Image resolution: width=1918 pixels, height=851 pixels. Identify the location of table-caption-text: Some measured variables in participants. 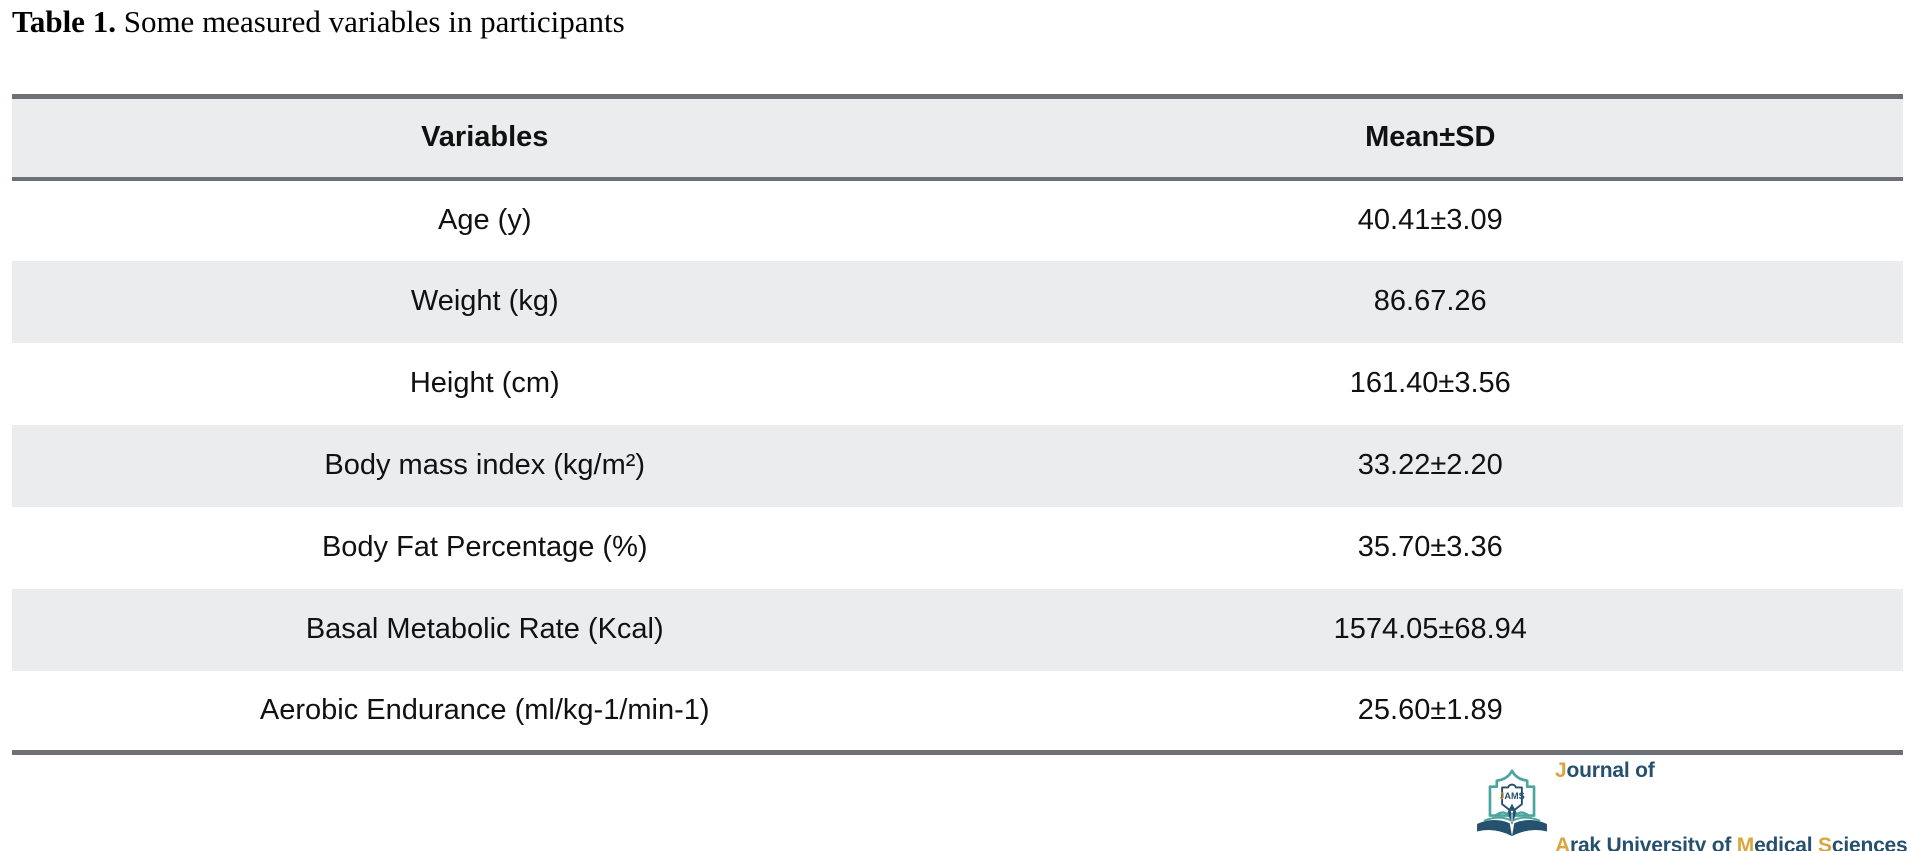
(370, 21).